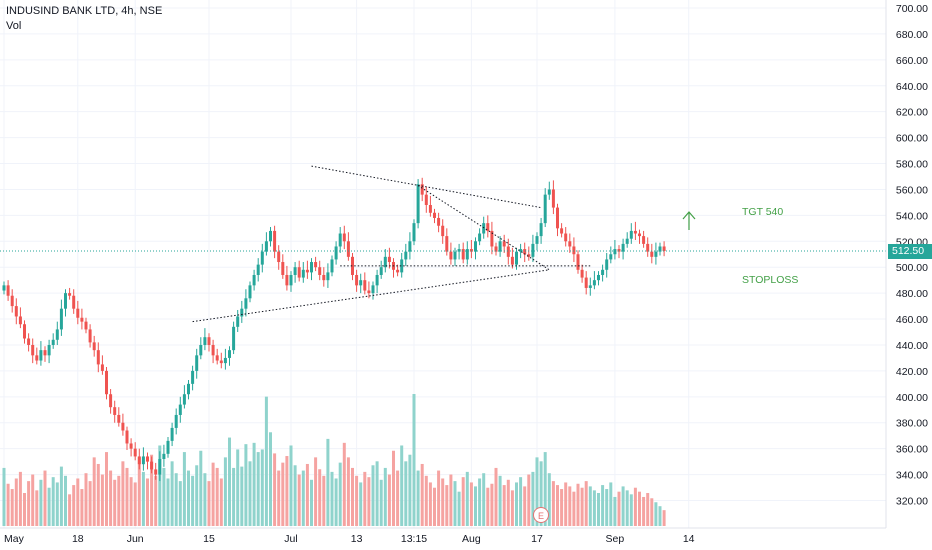 Image resolution: width=932 pixels, height=550 pixels. Describe the element at coordinates (84, 11) in the screenshot. I see `symbol-title: INDUSIND BANK LTD, 4h, NSE` at that location.